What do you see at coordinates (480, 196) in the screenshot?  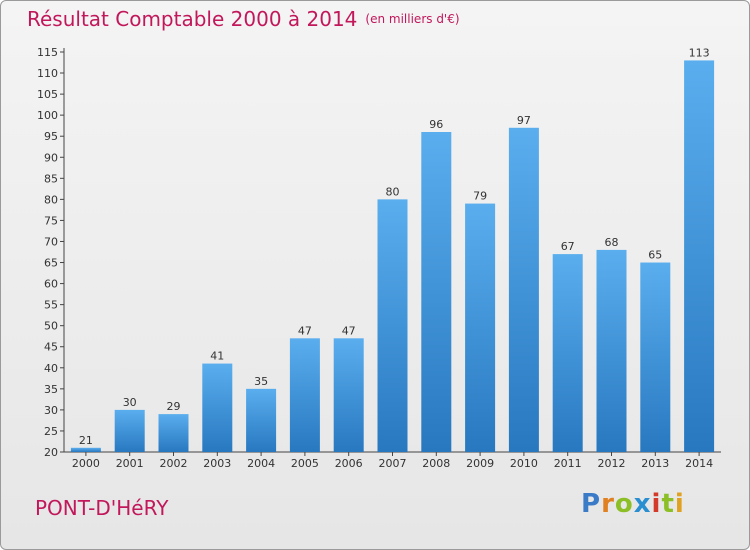 I see `bar-value-label: 79` at bounding box center [480, 196].